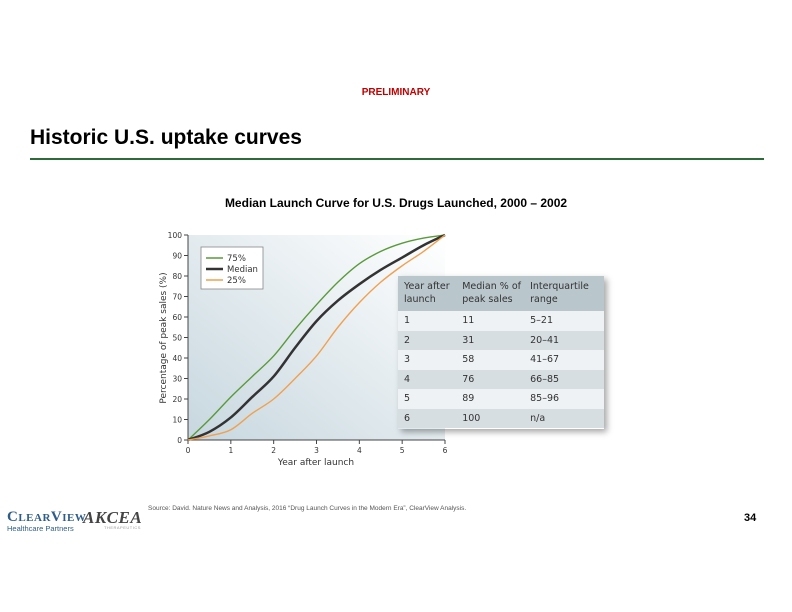  I want to click on y-tick-label: 60, so click(177, 317).